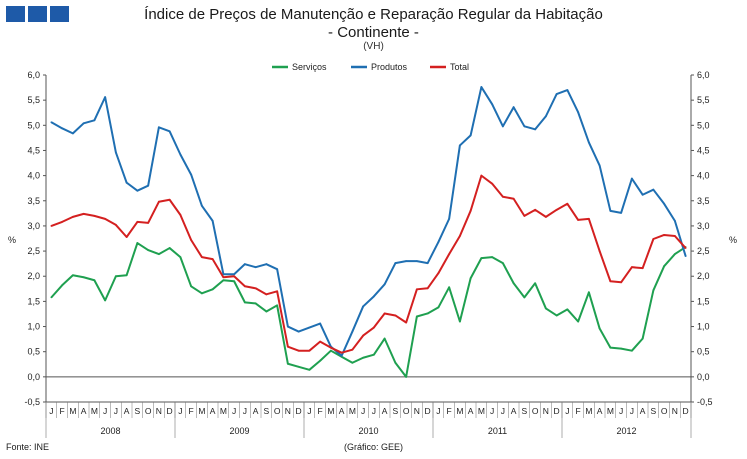 The image size is (747, 459). Describe the element at coordinates (38, 14) in the screenshot. I see `gee-logo` at that location.